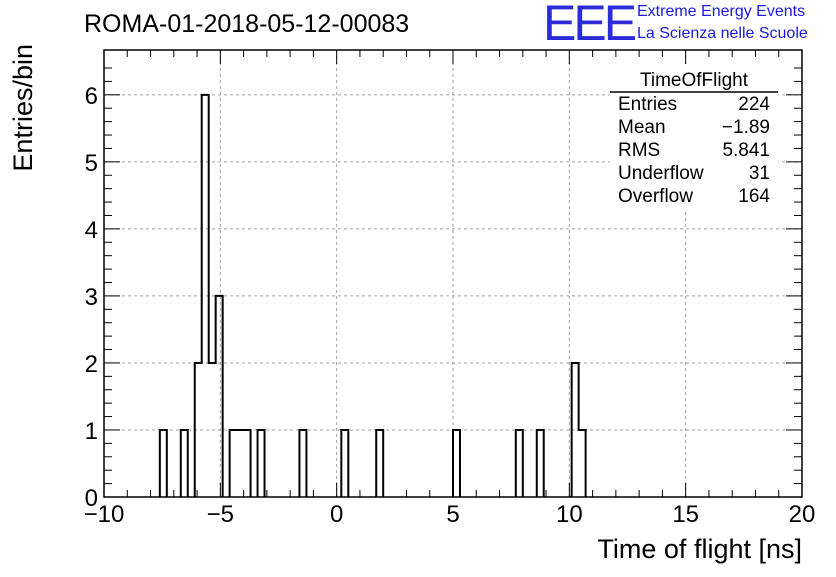 Image resolution: width=836 pixels, height=577 pixels. What do you see at coordinates (759, 173) in the screenshot?
I see `stats-row-value: 31` at bounding box center [759, 173].